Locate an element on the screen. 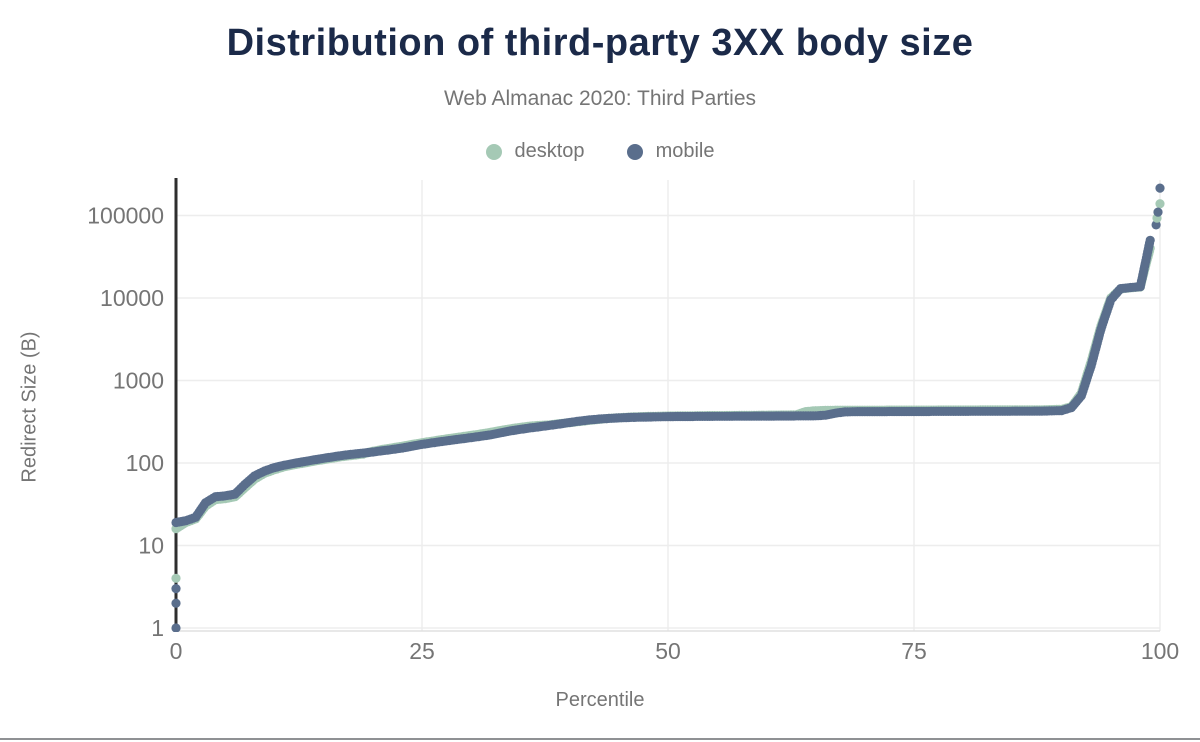  desktop-swatch-icon is located at coordinates (493, 151).